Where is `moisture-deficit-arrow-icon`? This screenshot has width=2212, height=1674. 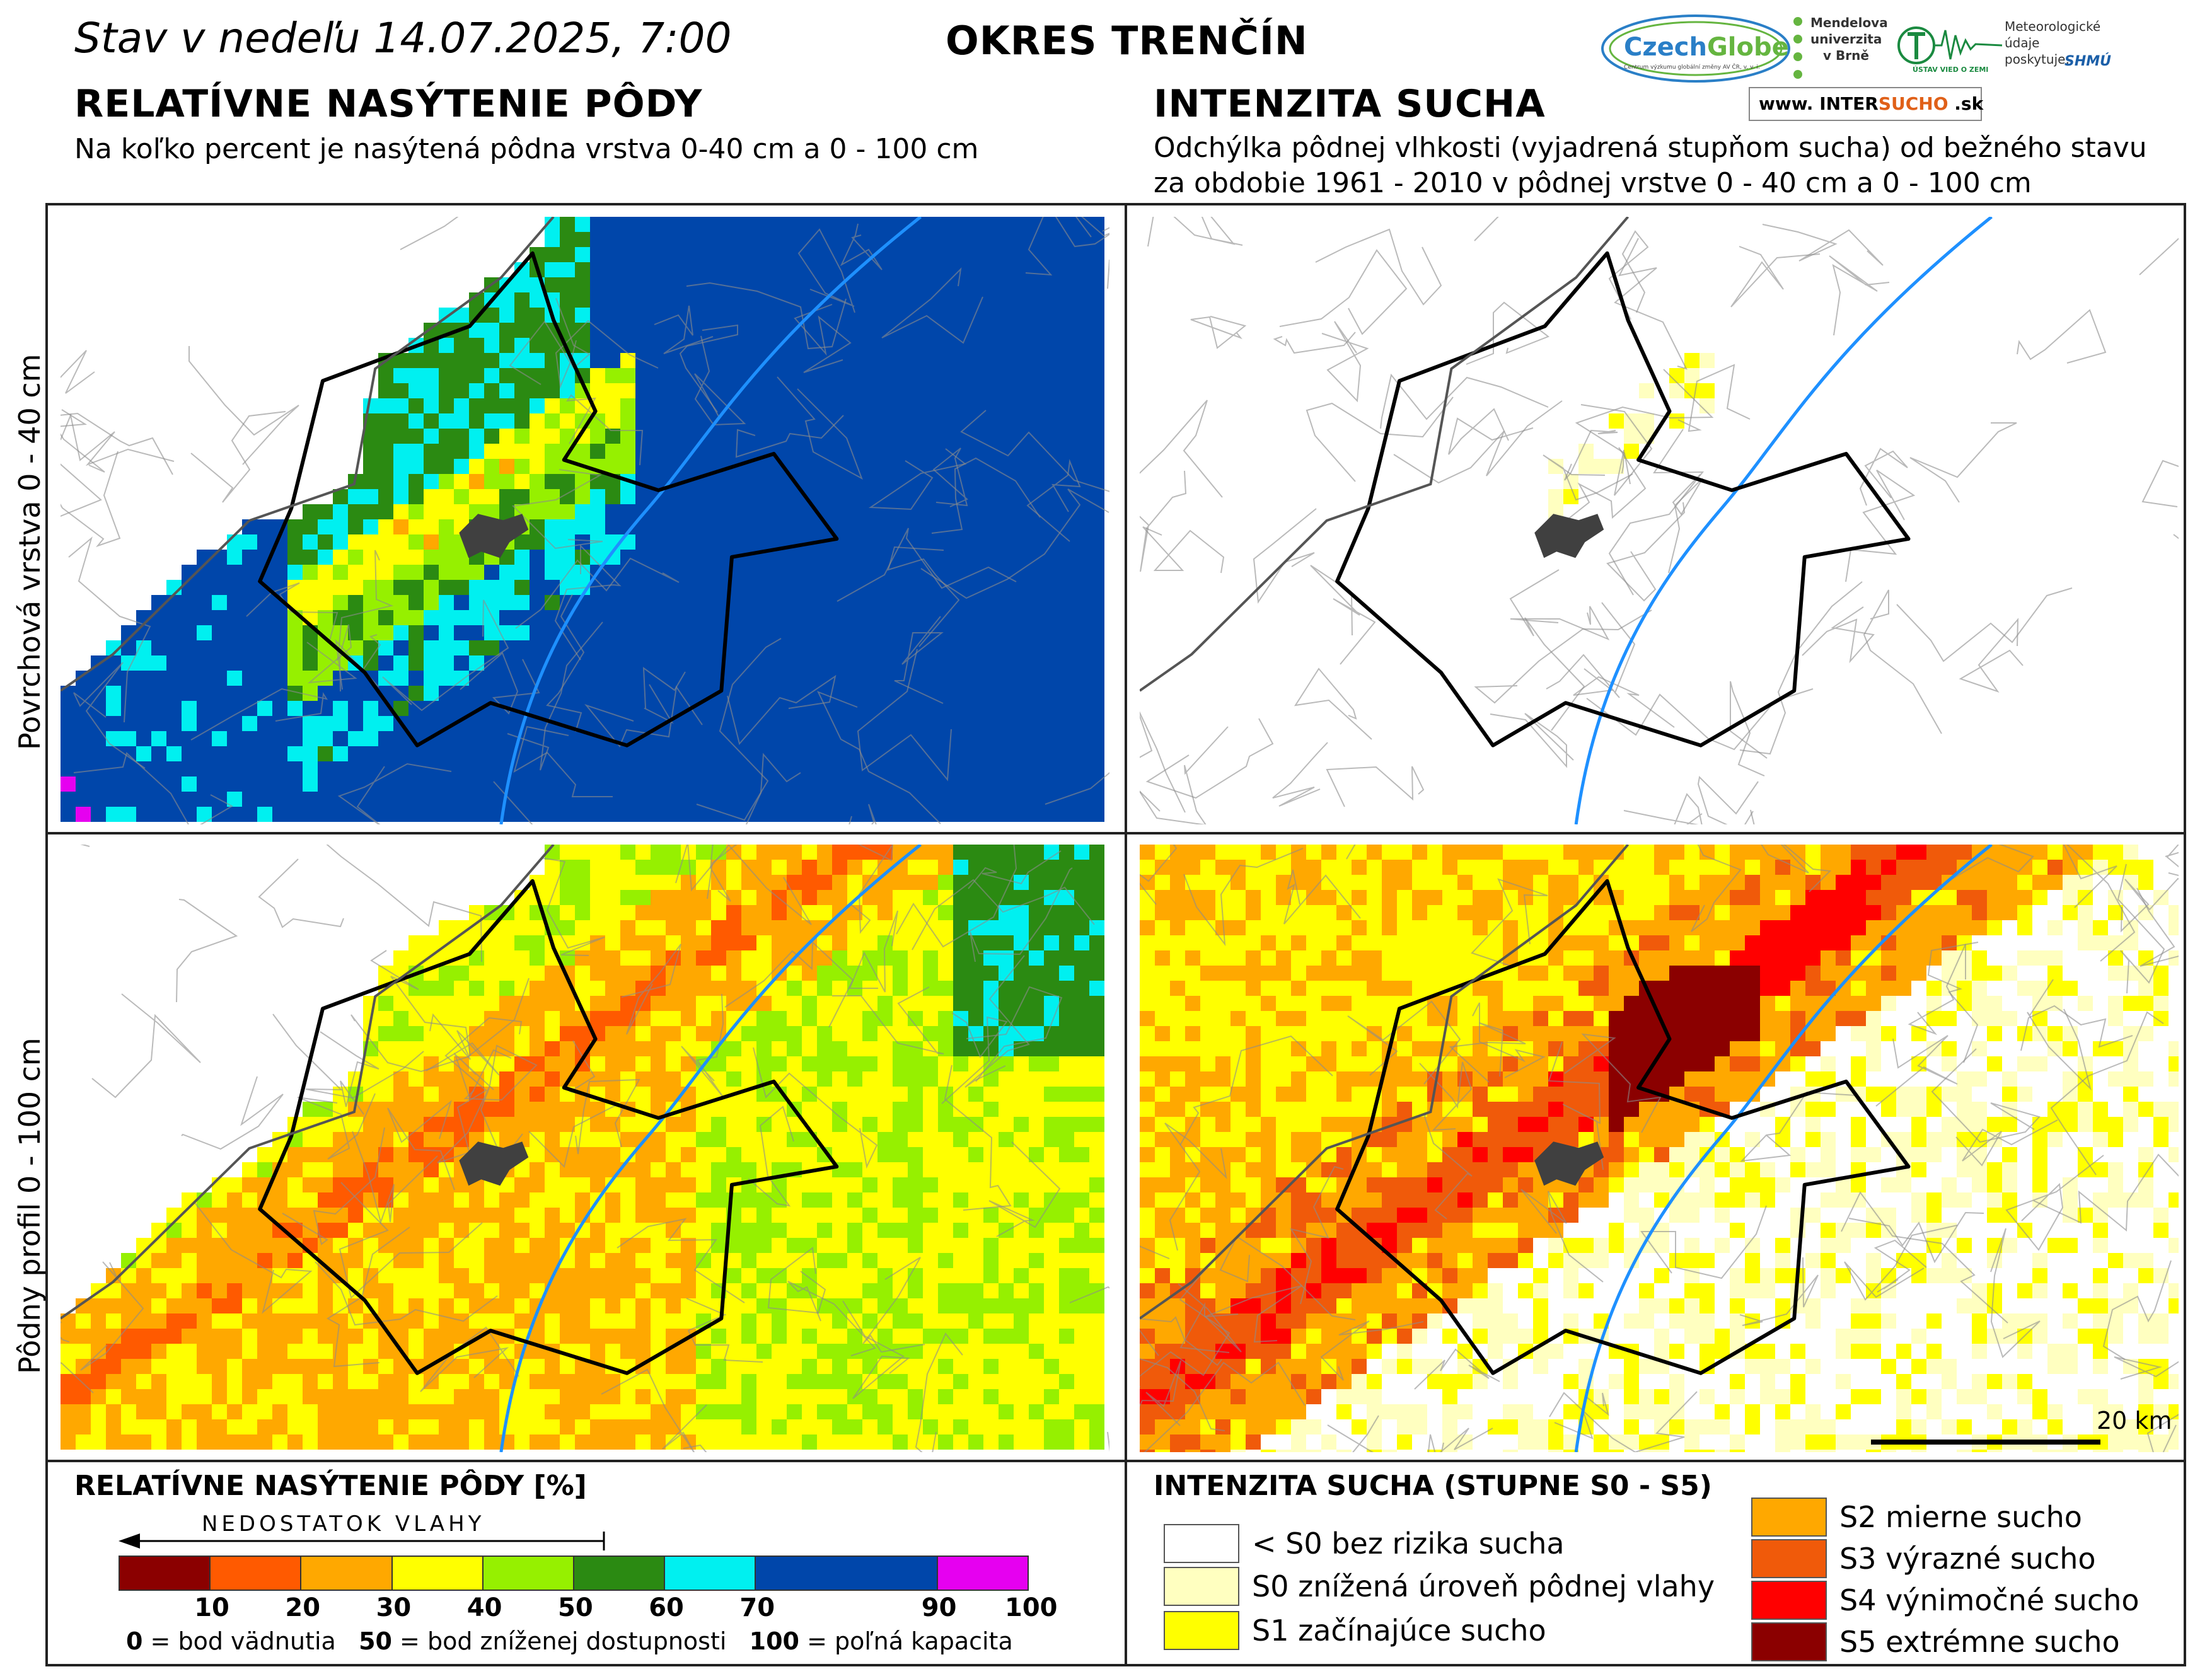
moisture-deficit-arrow-icon is located at coordinates (362, 1541).